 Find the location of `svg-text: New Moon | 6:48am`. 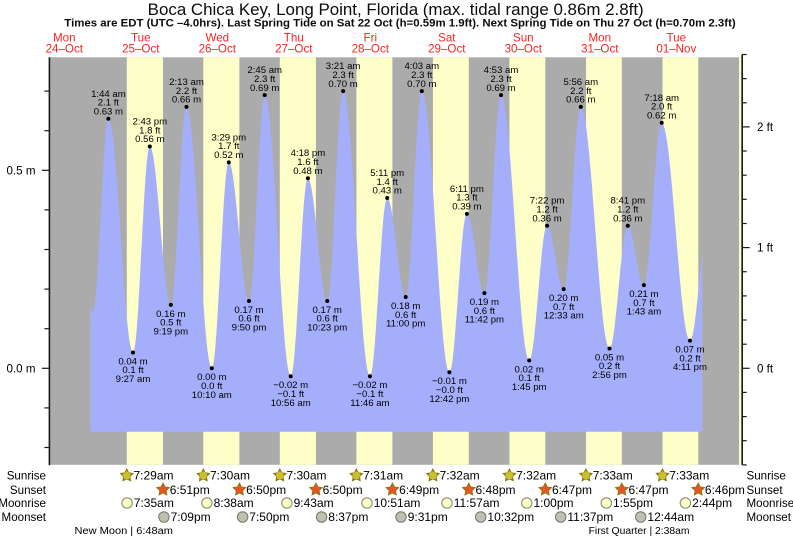

svg-text: New Moon | 6:48am is located at coordinates (124, 531).